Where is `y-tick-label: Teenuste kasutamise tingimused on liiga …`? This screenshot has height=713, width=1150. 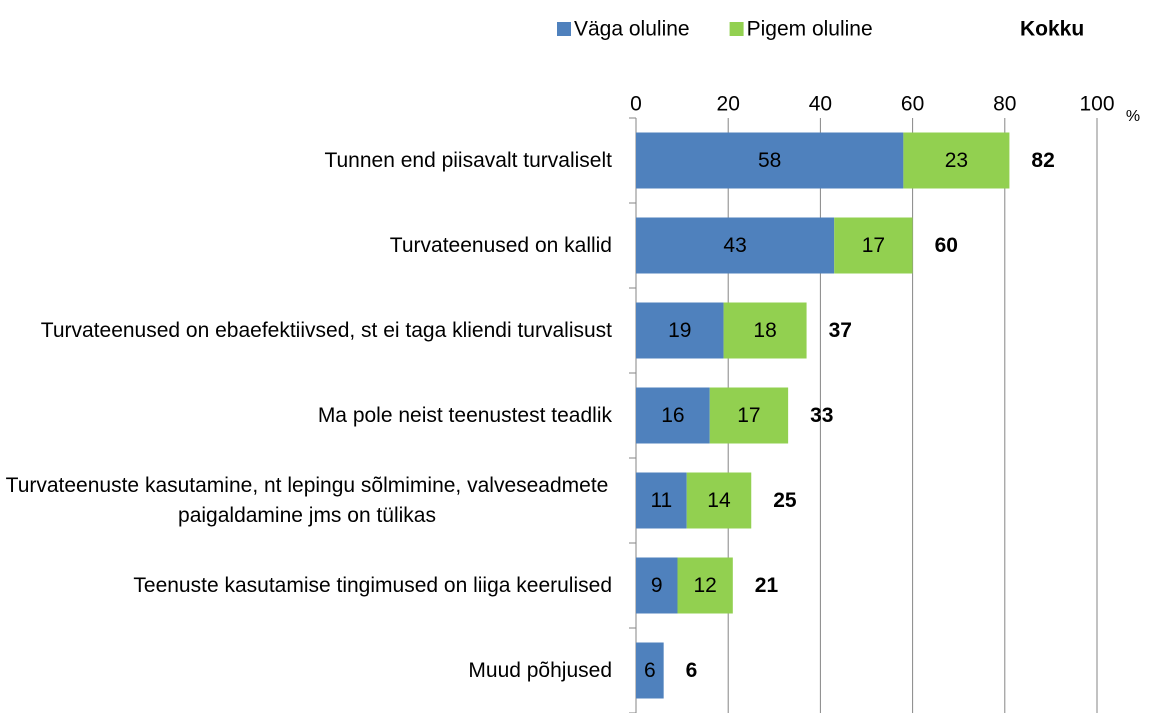
y-tick-label: Teenuste kasutamise tingimused on liiga … is located at coordinates (306, 586).